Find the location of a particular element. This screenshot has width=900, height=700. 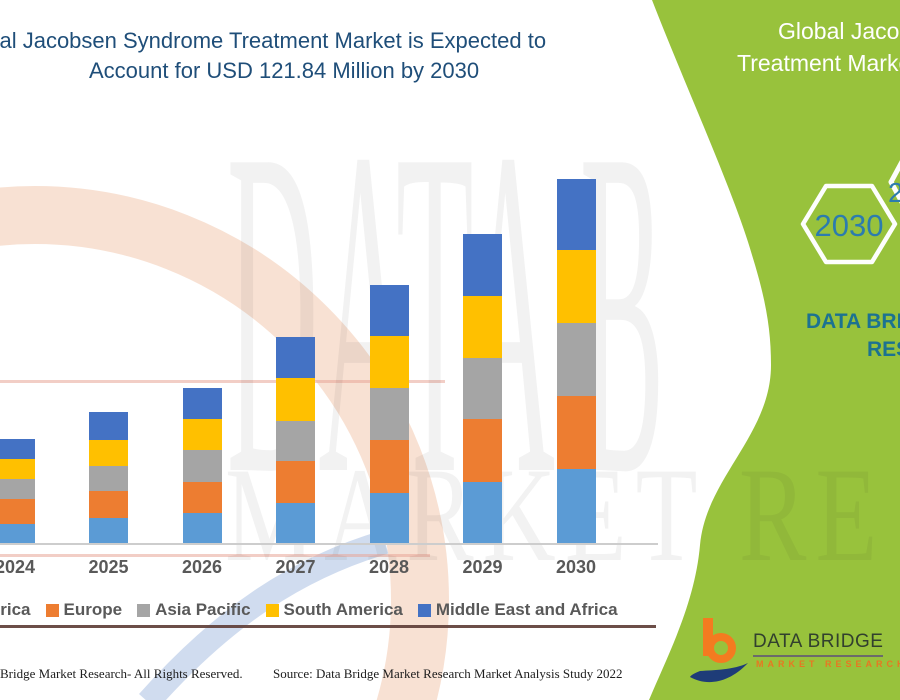

bar-column-2026 is located at coordinates (202, 465).